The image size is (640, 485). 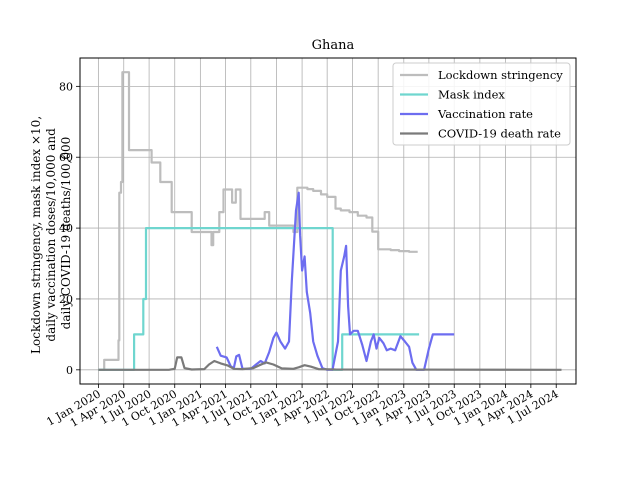 I want to click on chart-title: Ghana, so click(x=333, y=45).